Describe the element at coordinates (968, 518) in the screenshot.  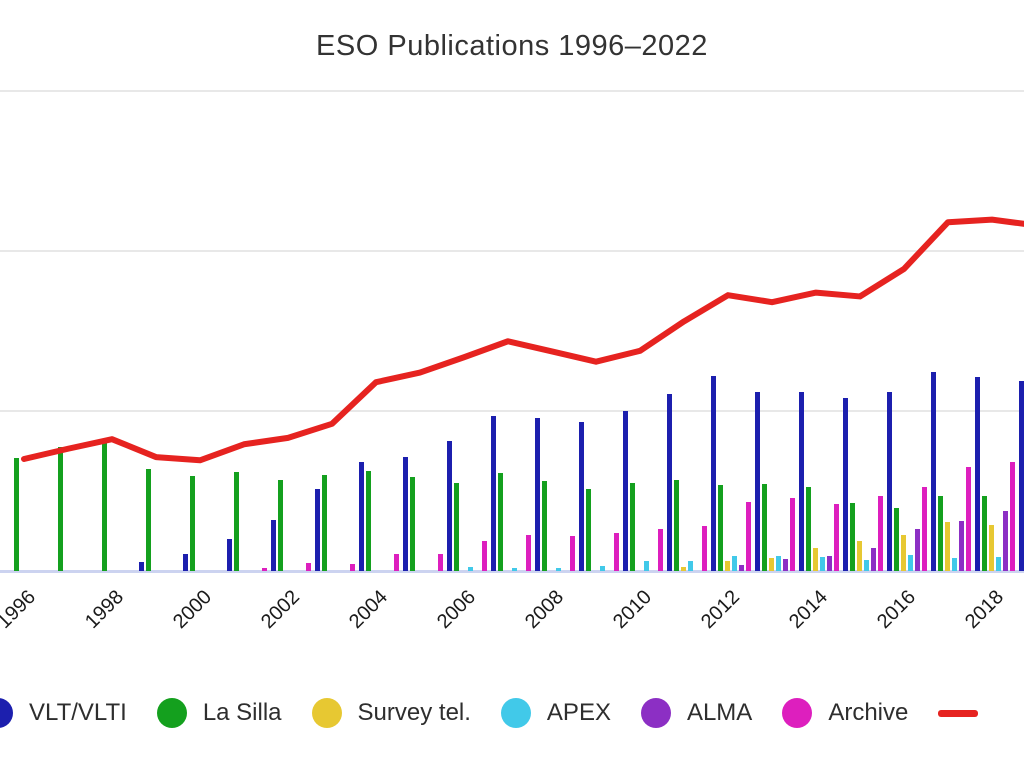
I see `bar-archive-2017` at that location.